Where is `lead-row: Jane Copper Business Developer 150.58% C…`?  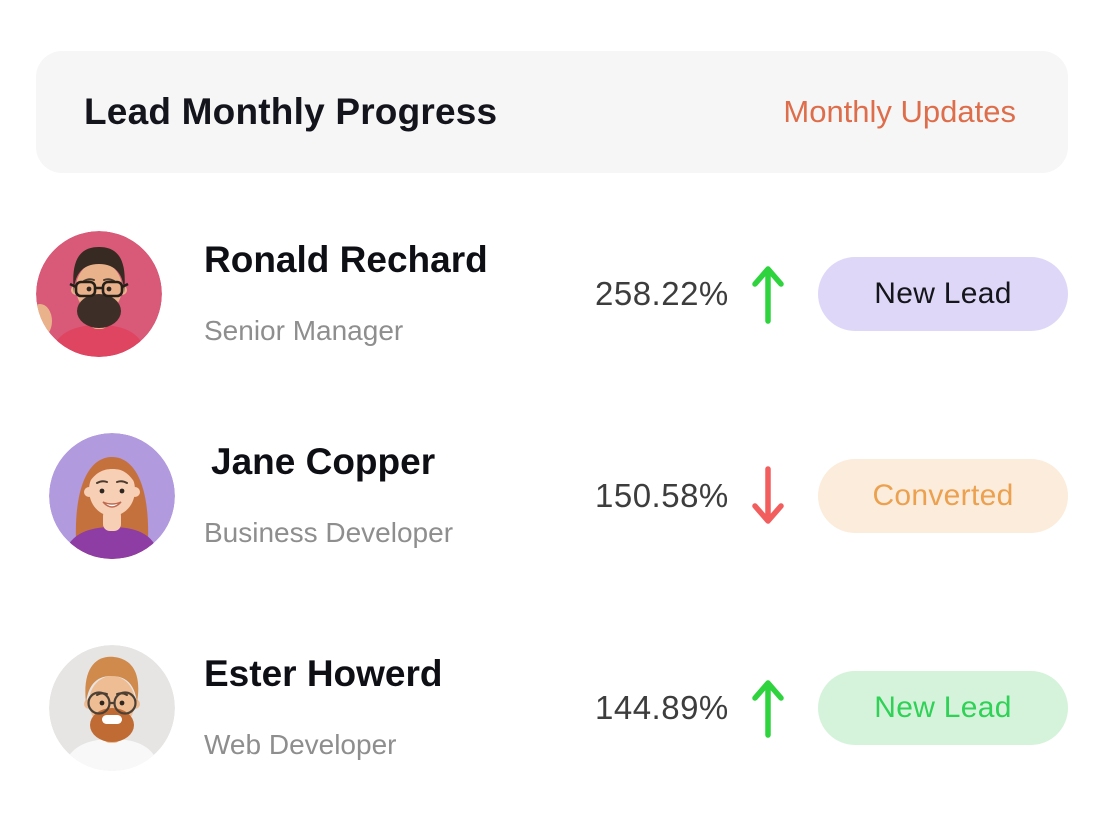 lead-row: Jane Copper Business Developer 150.58% C… is located at coordinates (552, 496).